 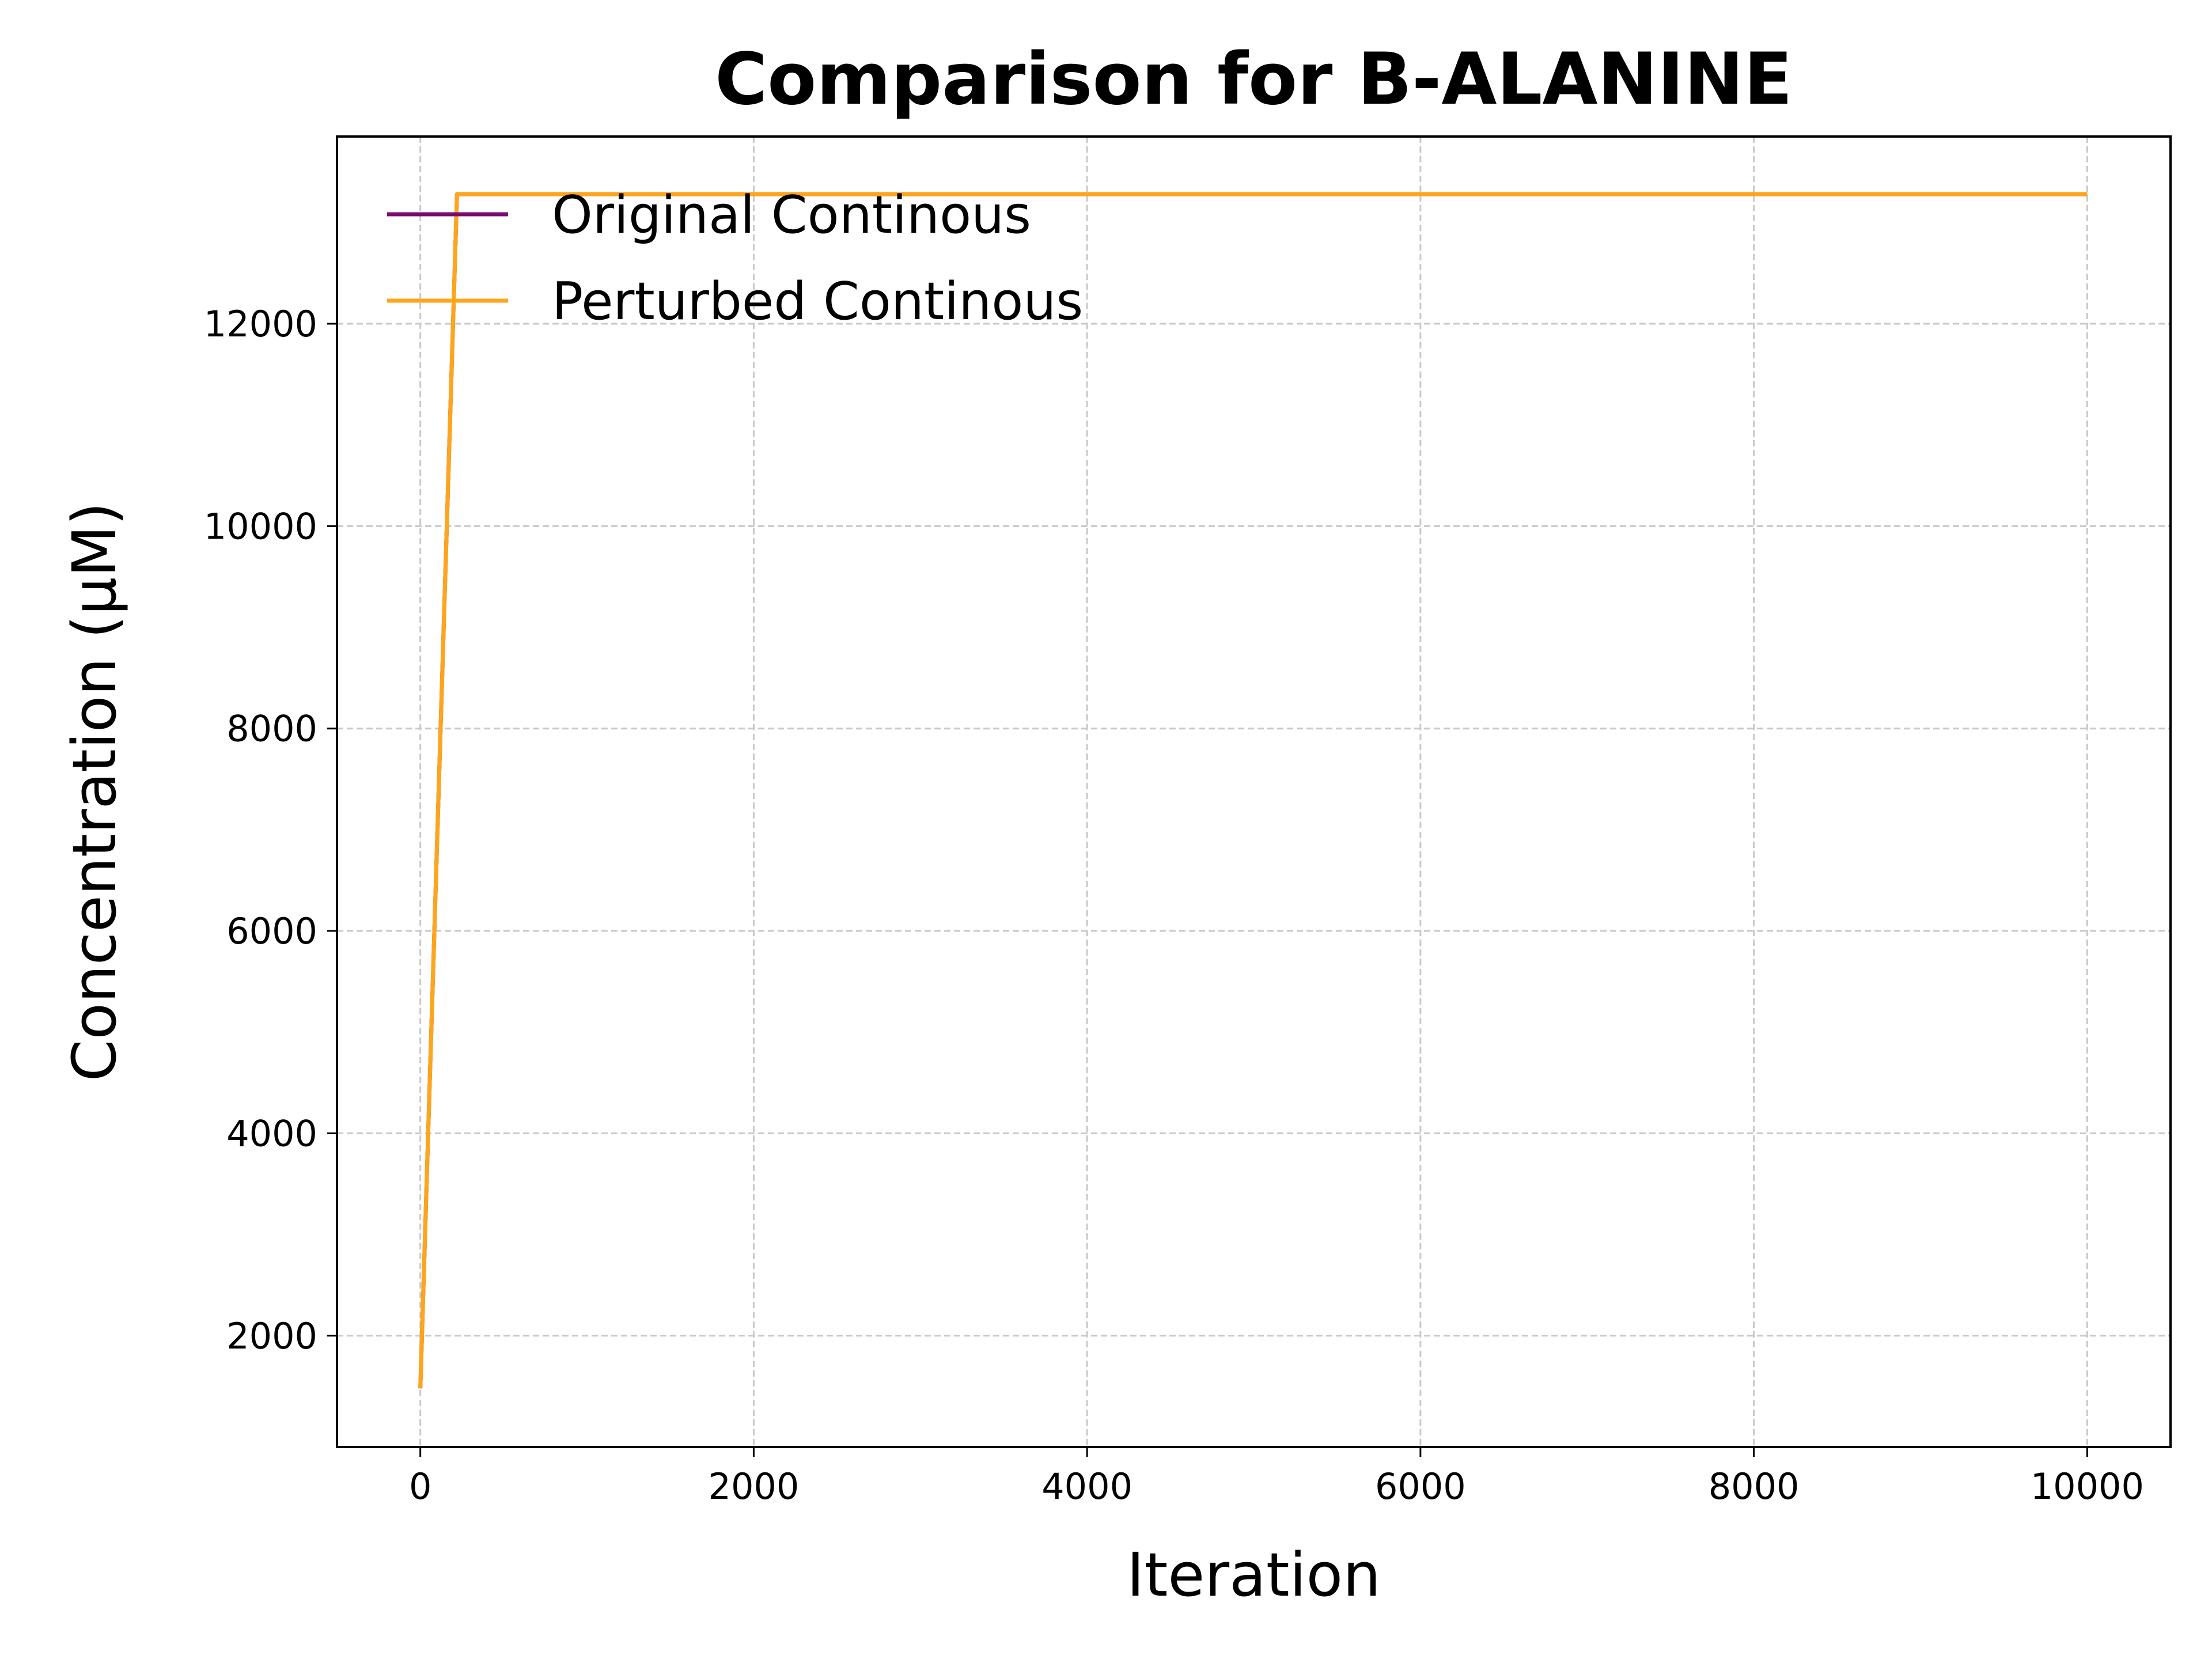 What do you see at coordinates (1754, 1486) in the screenshot?
I see `x-tick-label: 8000` at bounding box center [1754, 1486].